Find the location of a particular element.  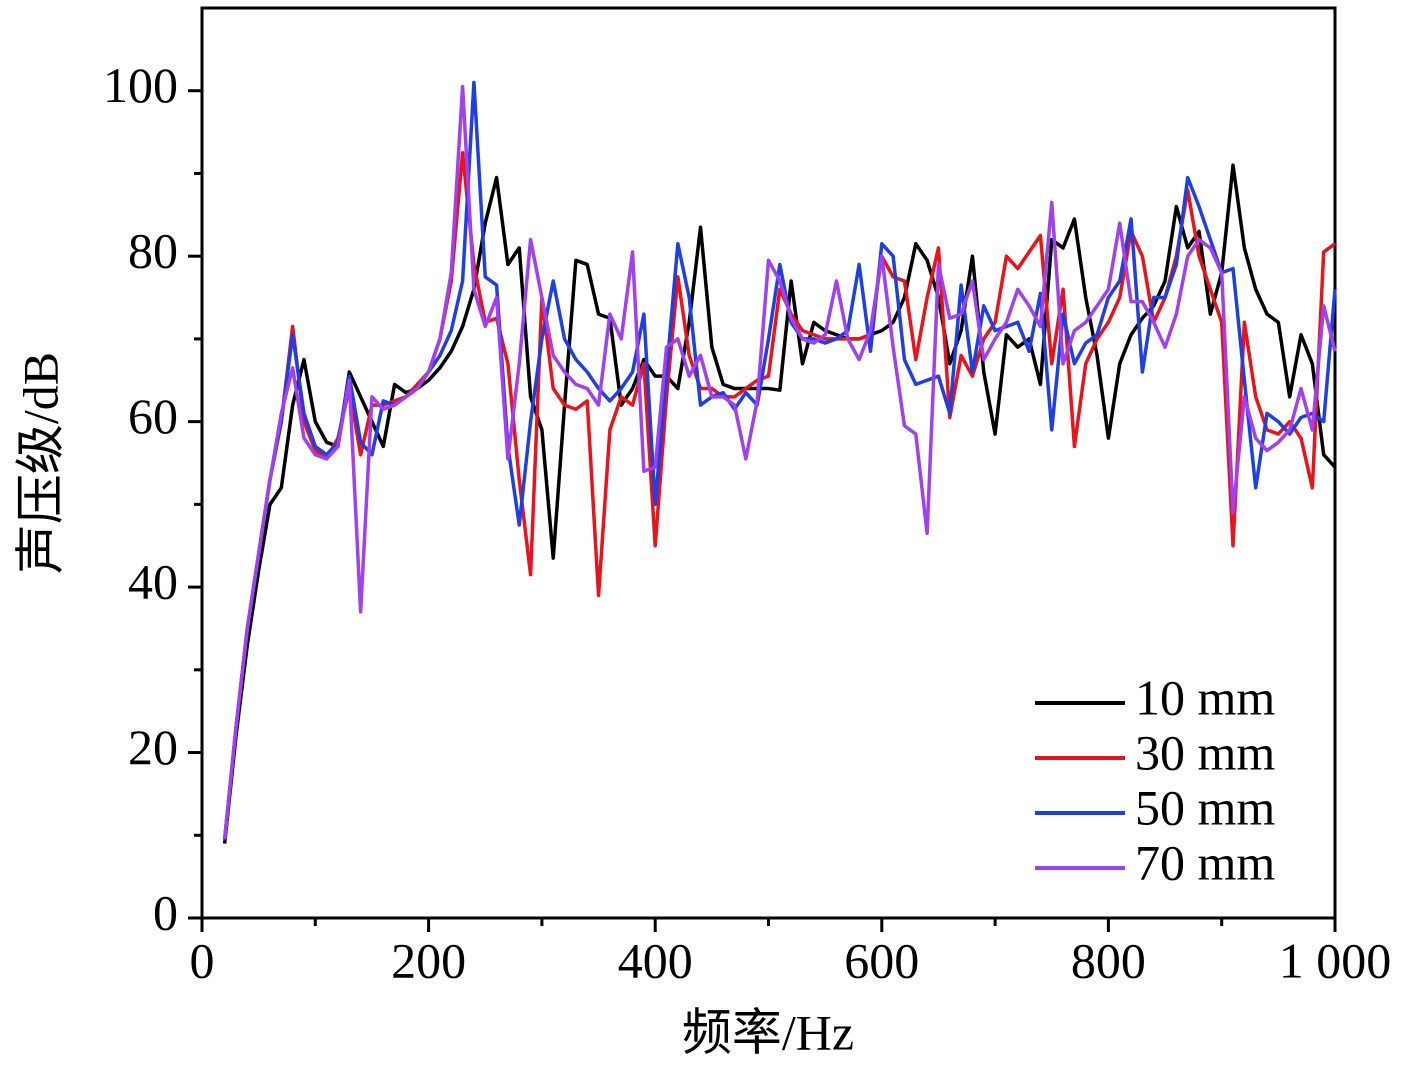

legend-label: 50 mm is located at coordinates (1205, 807).